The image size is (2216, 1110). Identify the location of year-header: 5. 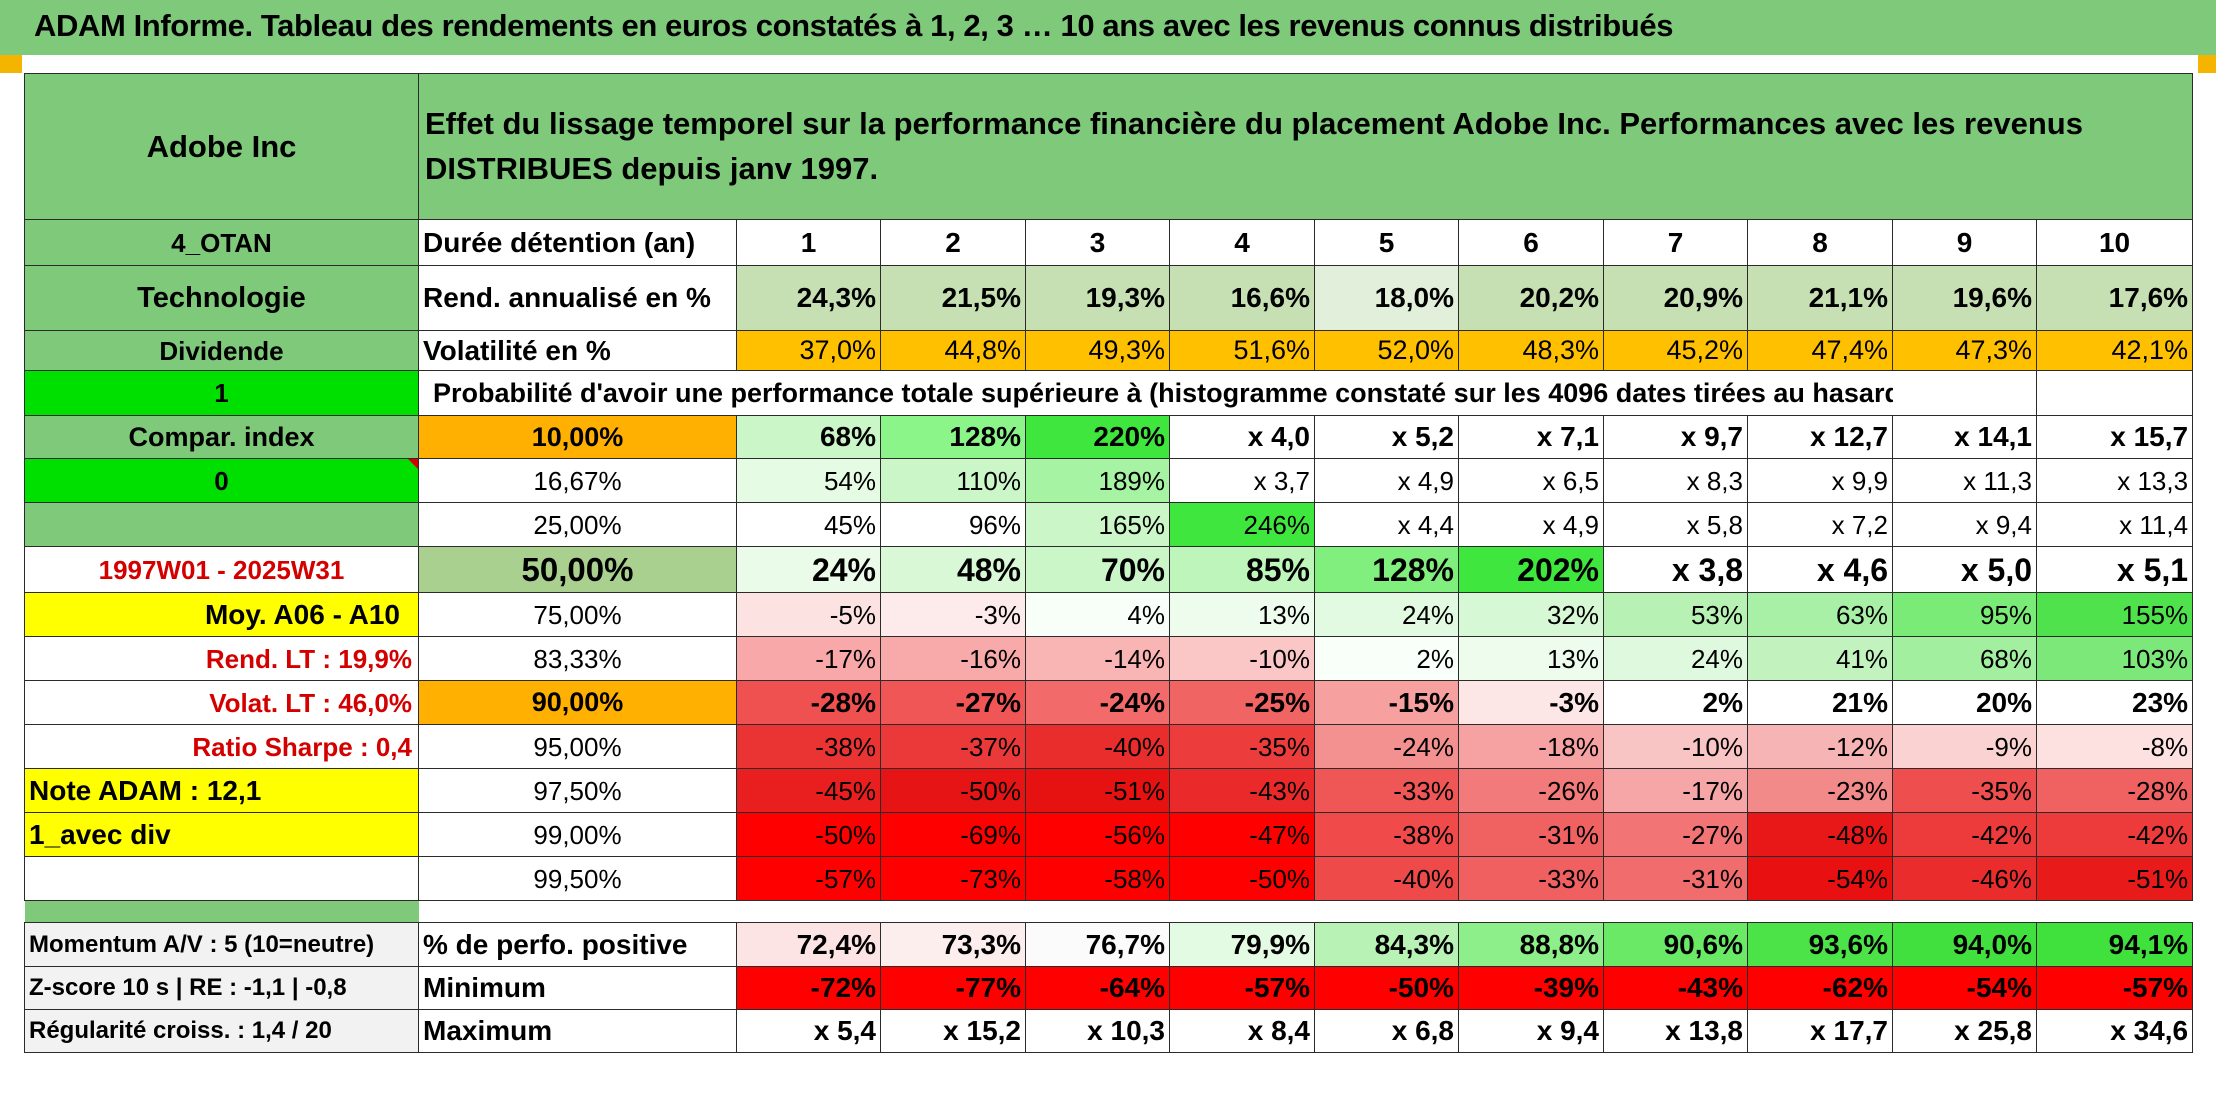
(1386, 242).